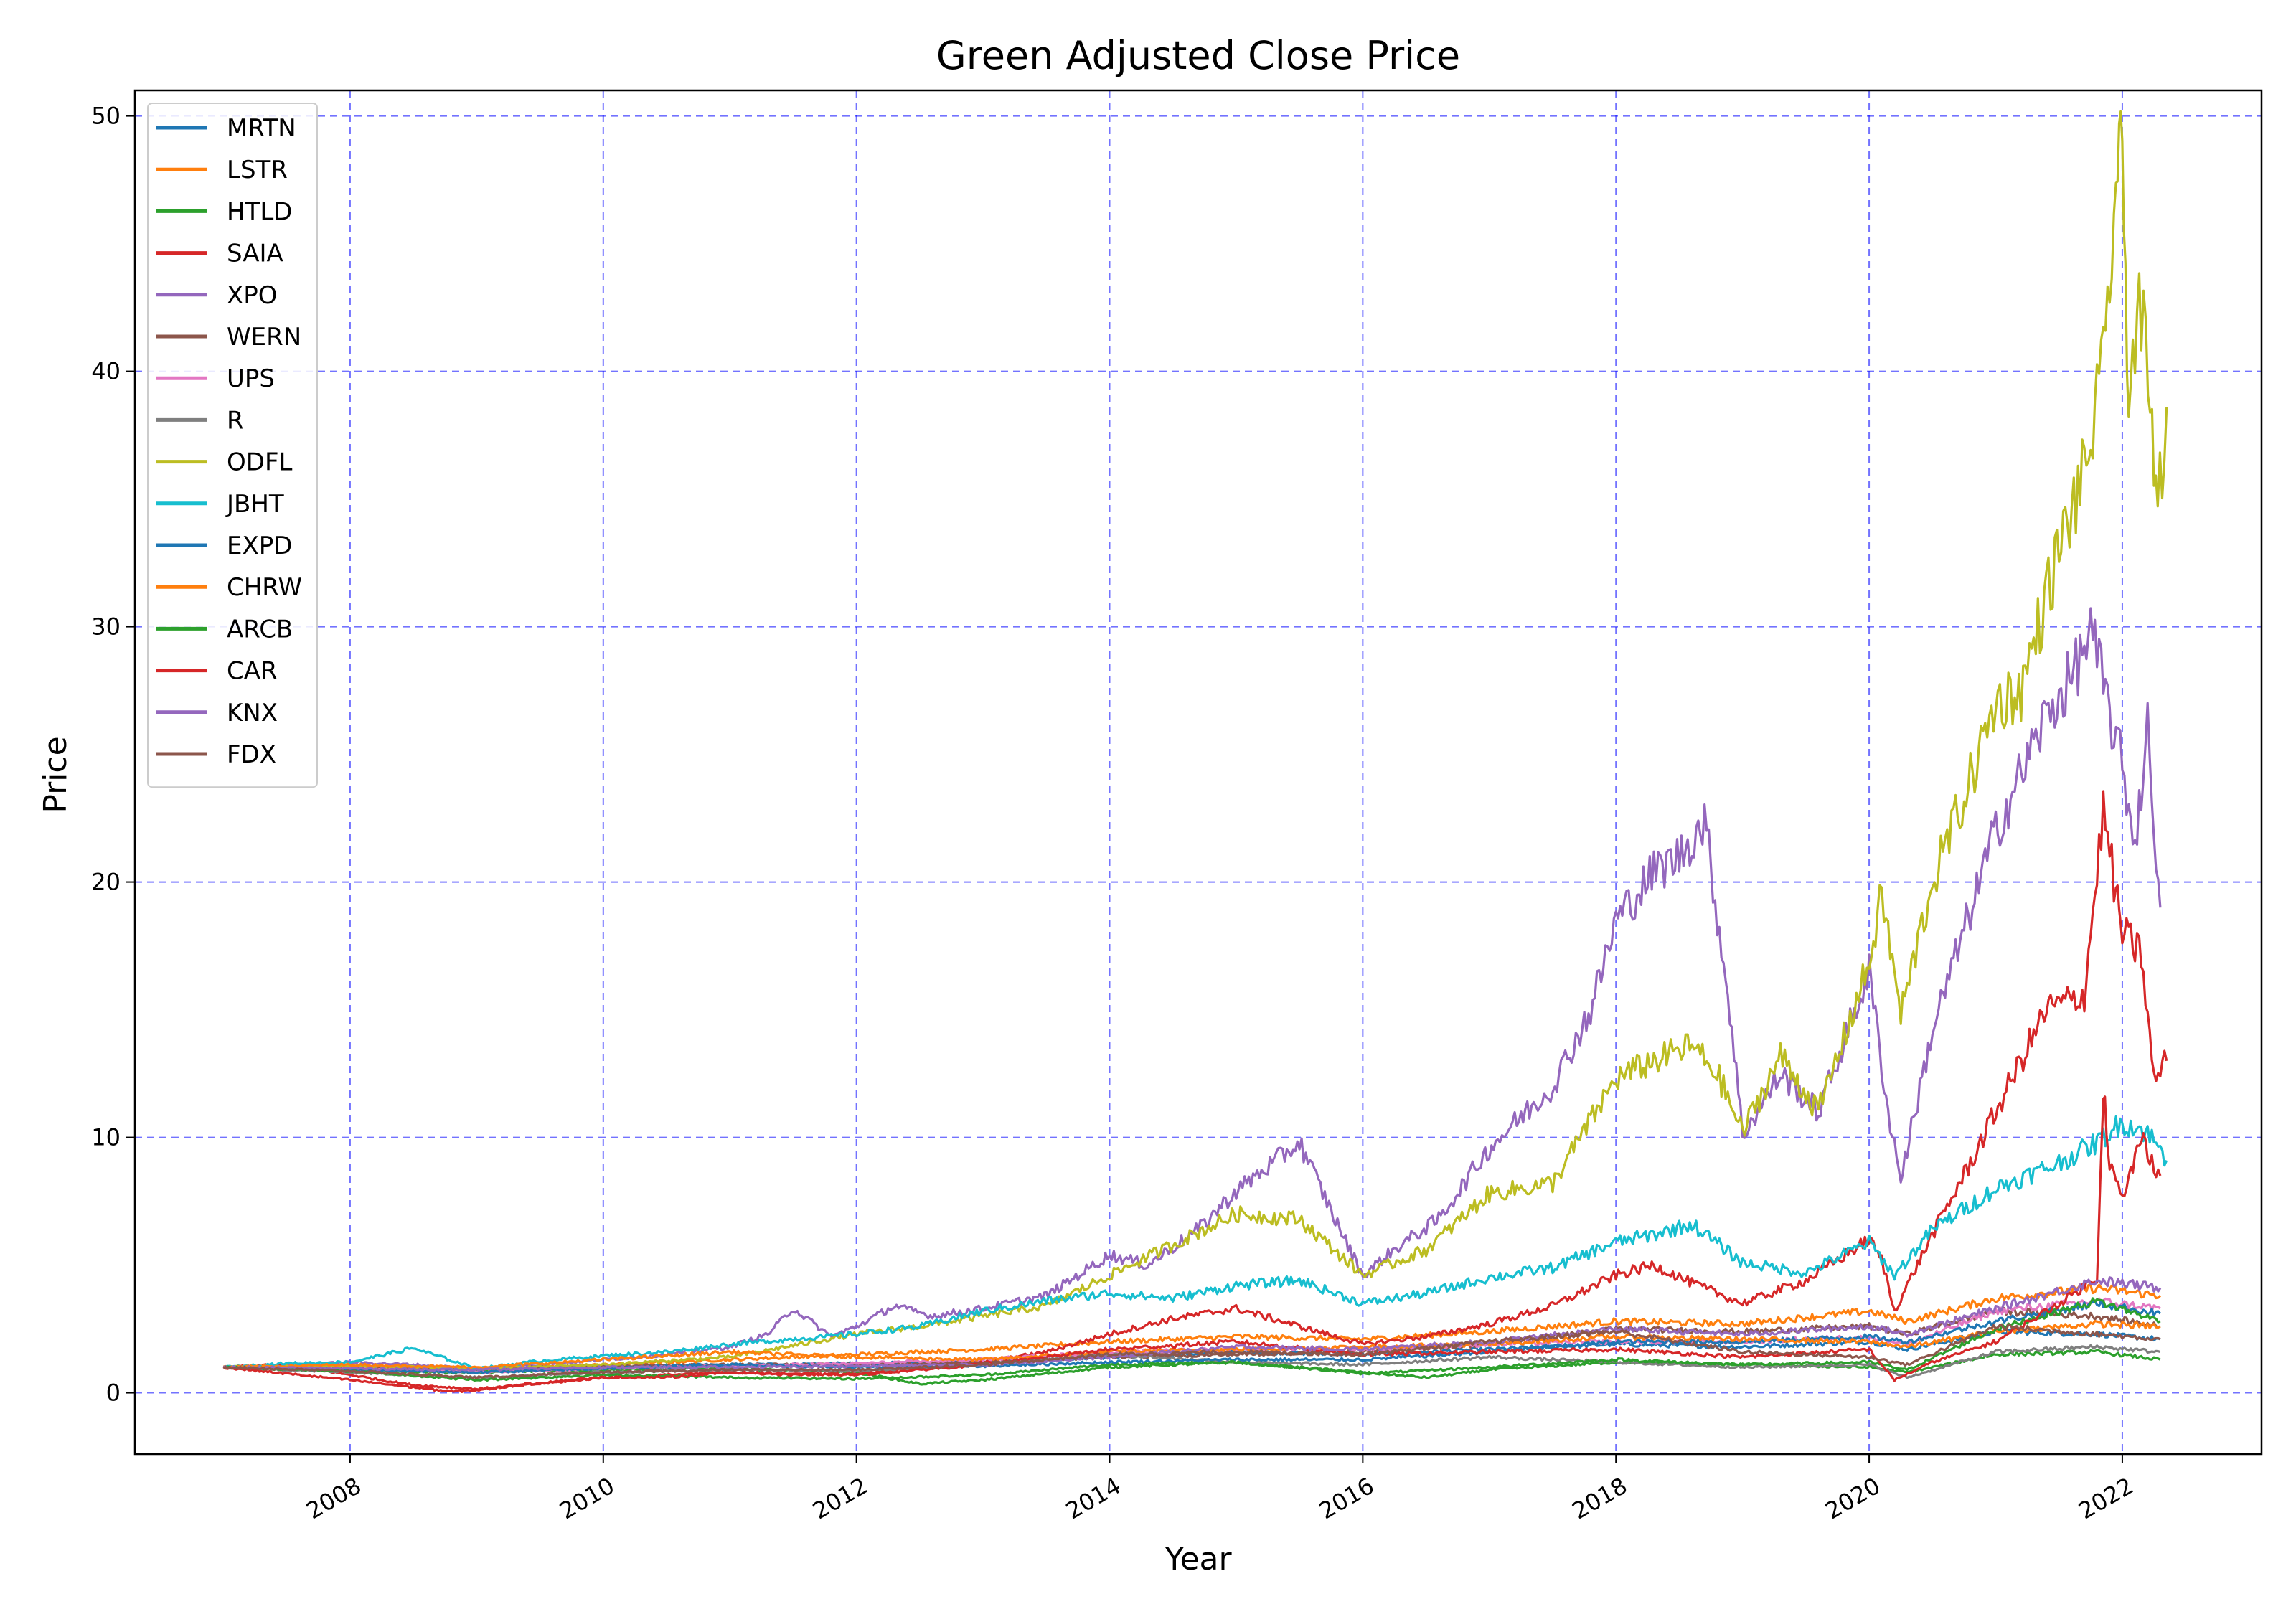  I want to click on legend-label-wern: WERN, so click(264, 338).